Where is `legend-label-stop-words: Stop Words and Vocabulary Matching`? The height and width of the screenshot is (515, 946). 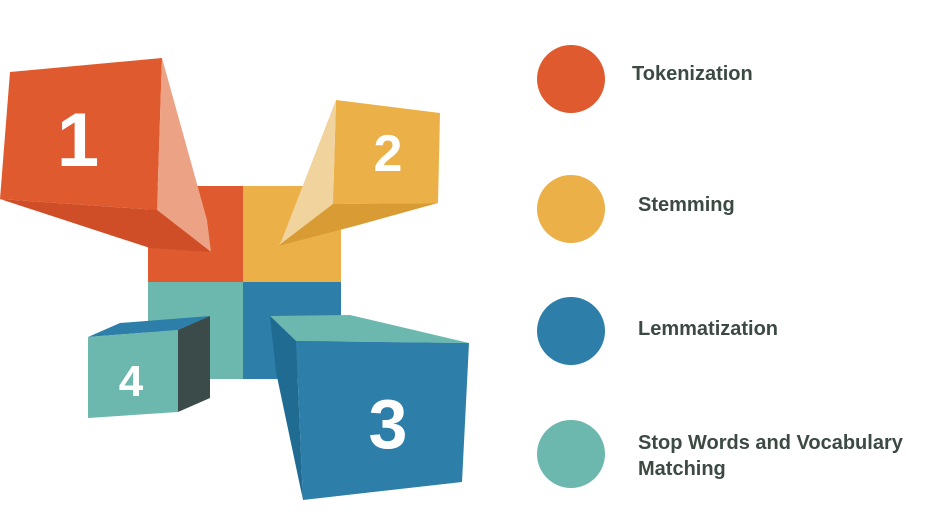
legend-label-stop-words: Stop Words and Vocabulary Matching is located at coordinates (788, 456).